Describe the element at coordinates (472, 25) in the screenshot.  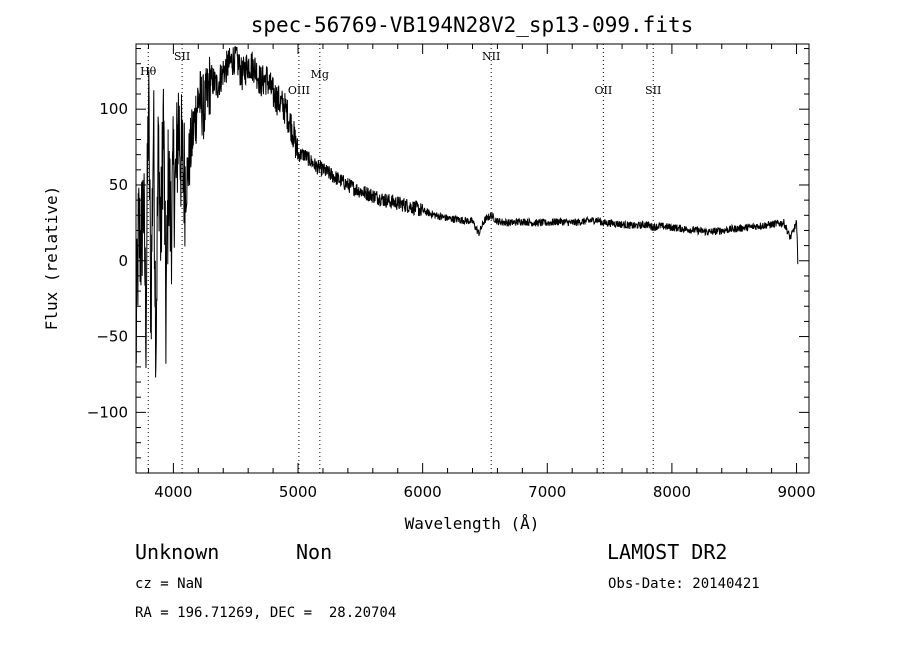
I see `chart-title: spec-56769-VB194N28V2_sp13-099.fits` at that location.